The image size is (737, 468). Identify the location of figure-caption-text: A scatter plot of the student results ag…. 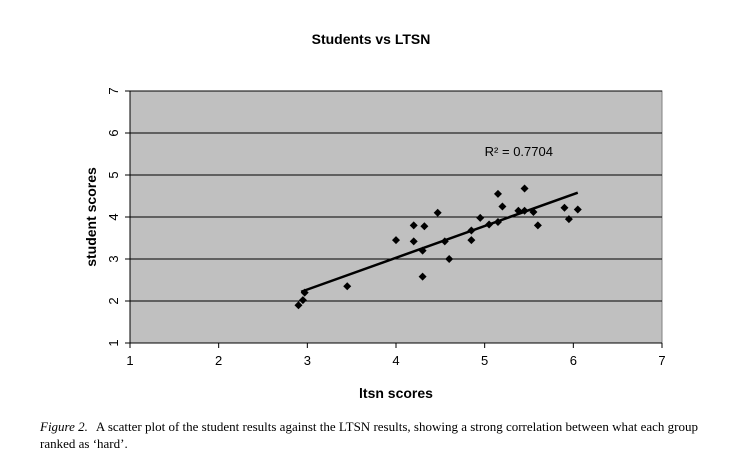
(369, 435).